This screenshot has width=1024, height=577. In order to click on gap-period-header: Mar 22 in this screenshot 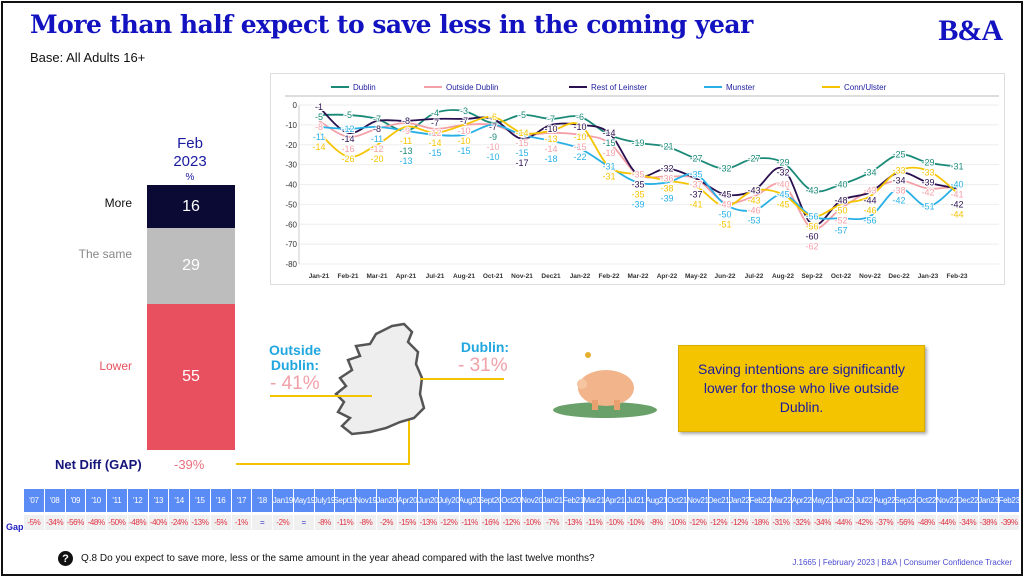, I will do `click(781, 500)`.